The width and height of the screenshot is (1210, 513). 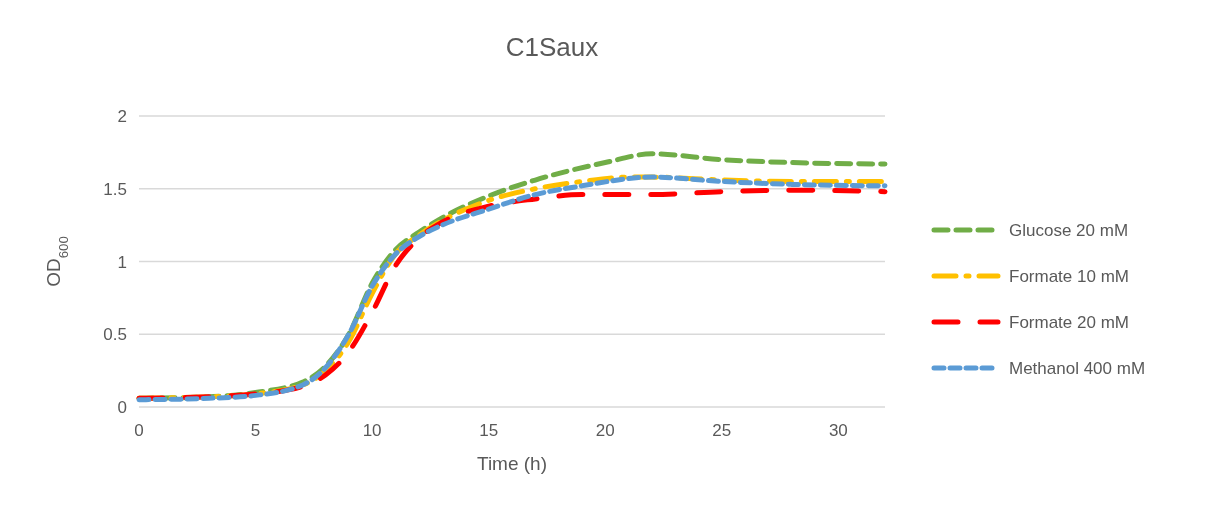 I want to click on x-tick-label: 10, so click(x=372, y=430).